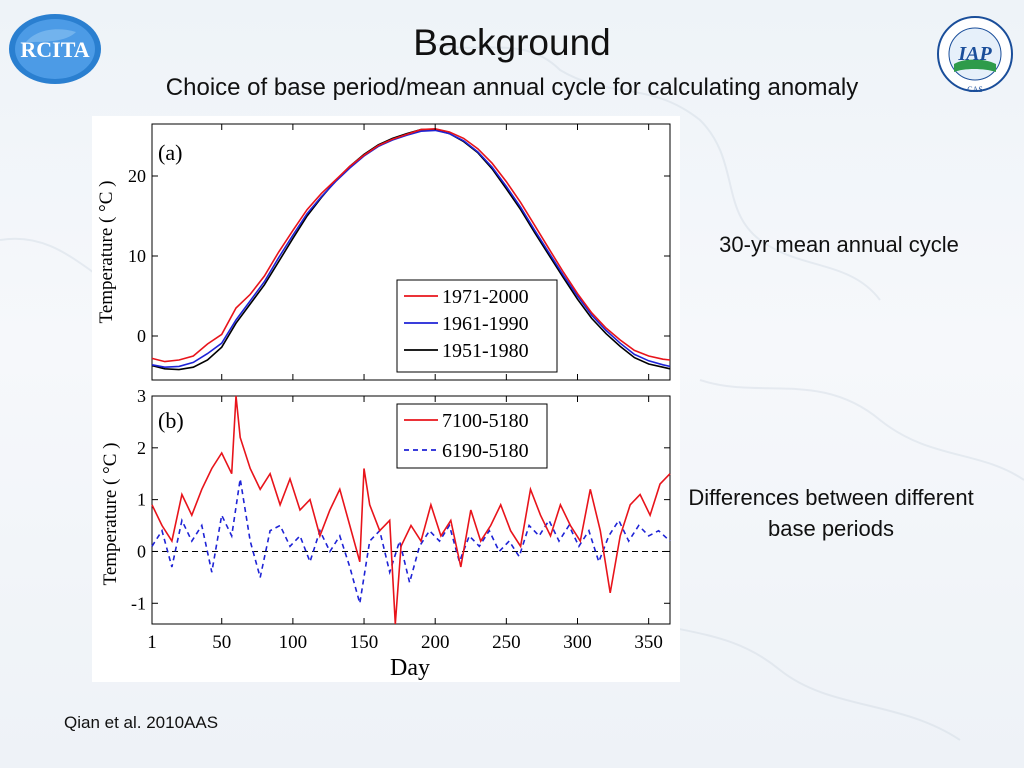 This screenshot has width=1024, height=768. Describe the element at coordinates (364, 642) in the screenshot. I see `panel-b-xtick-label: 150` at that location.